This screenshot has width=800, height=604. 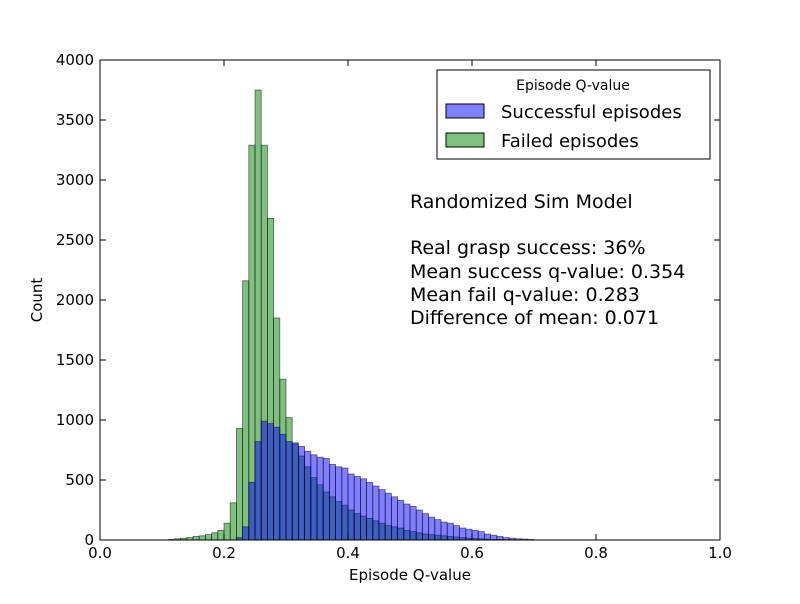 I want to click on y-tick-label: 0, so click(x=89, y=540).